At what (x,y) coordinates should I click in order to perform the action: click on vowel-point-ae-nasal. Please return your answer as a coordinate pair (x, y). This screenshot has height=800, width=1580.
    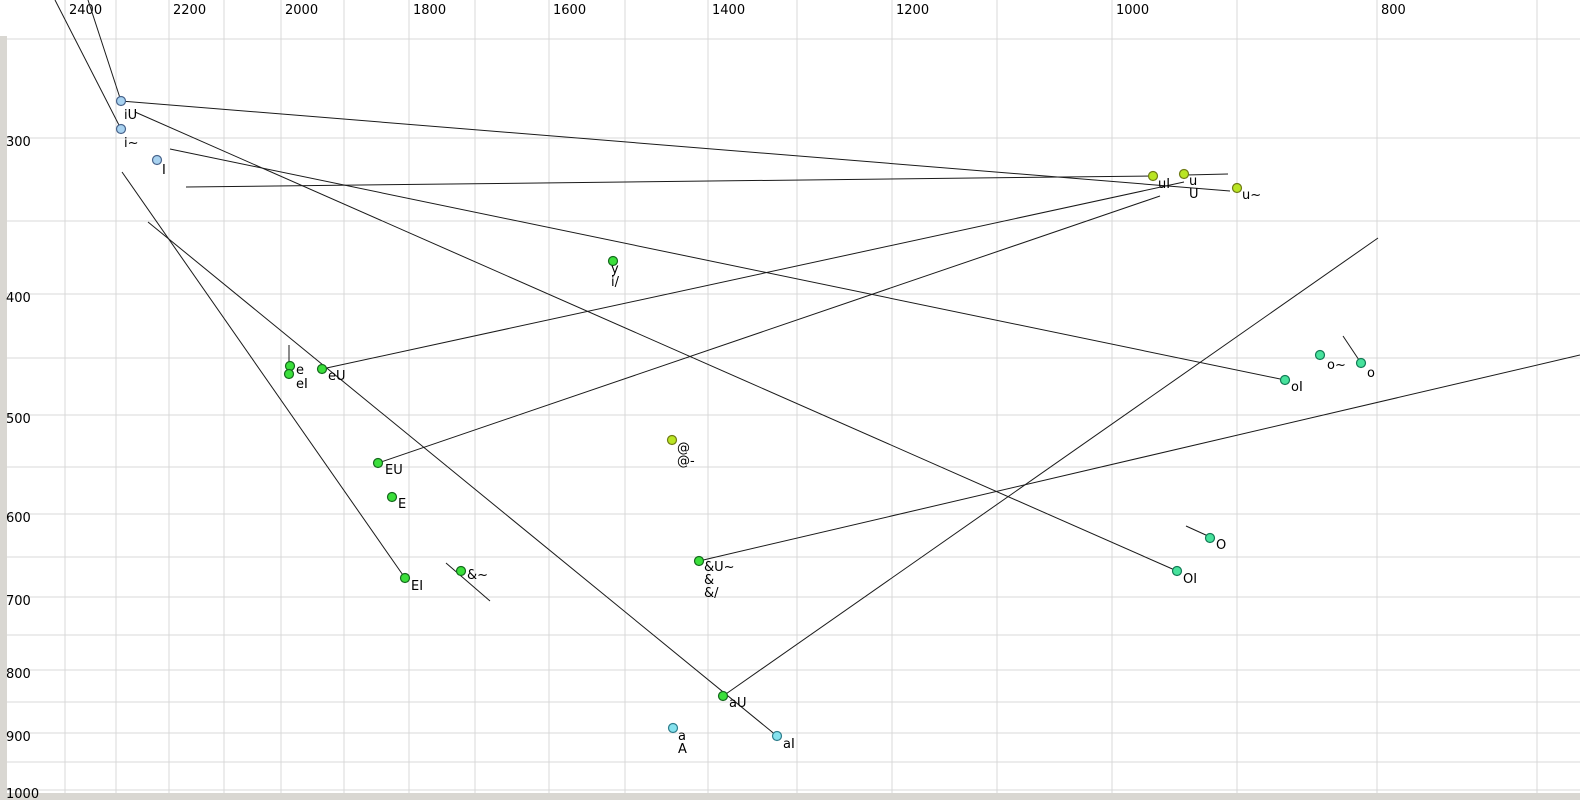
    Looking at the image, I should click on (461, 571).